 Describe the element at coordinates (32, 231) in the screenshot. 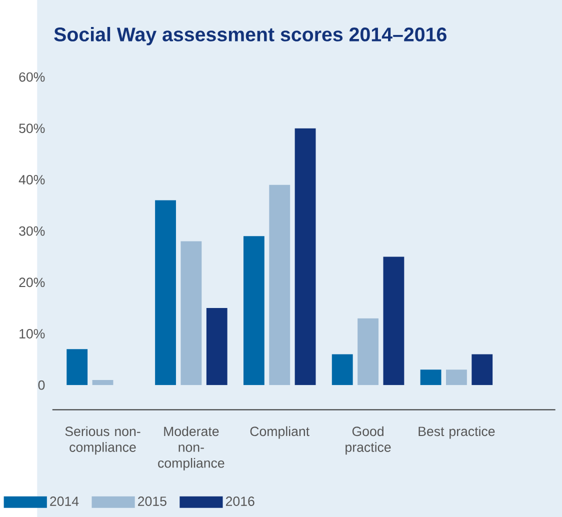

I see `y-tick-label: 30%` at that location.